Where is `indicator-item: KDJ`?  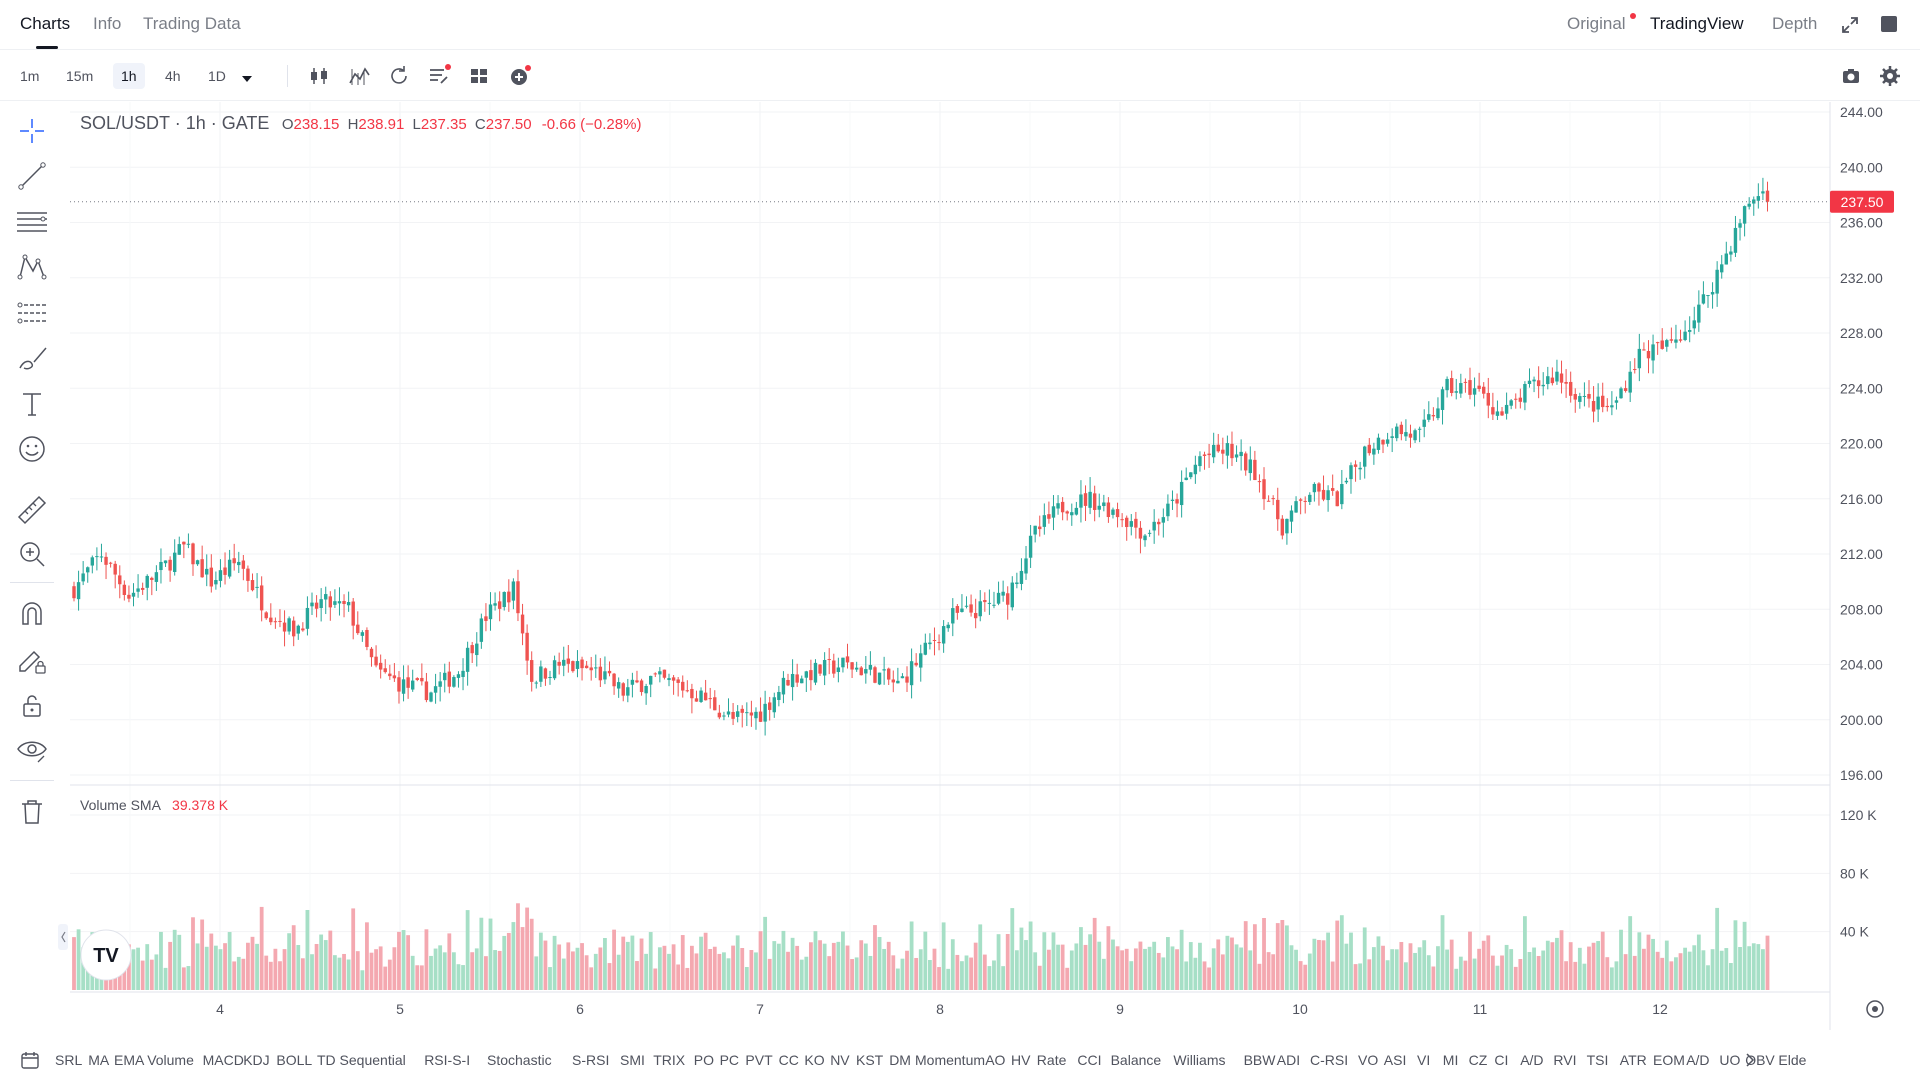 indicator-item: KDJ is located at coordinates (256, 1060).